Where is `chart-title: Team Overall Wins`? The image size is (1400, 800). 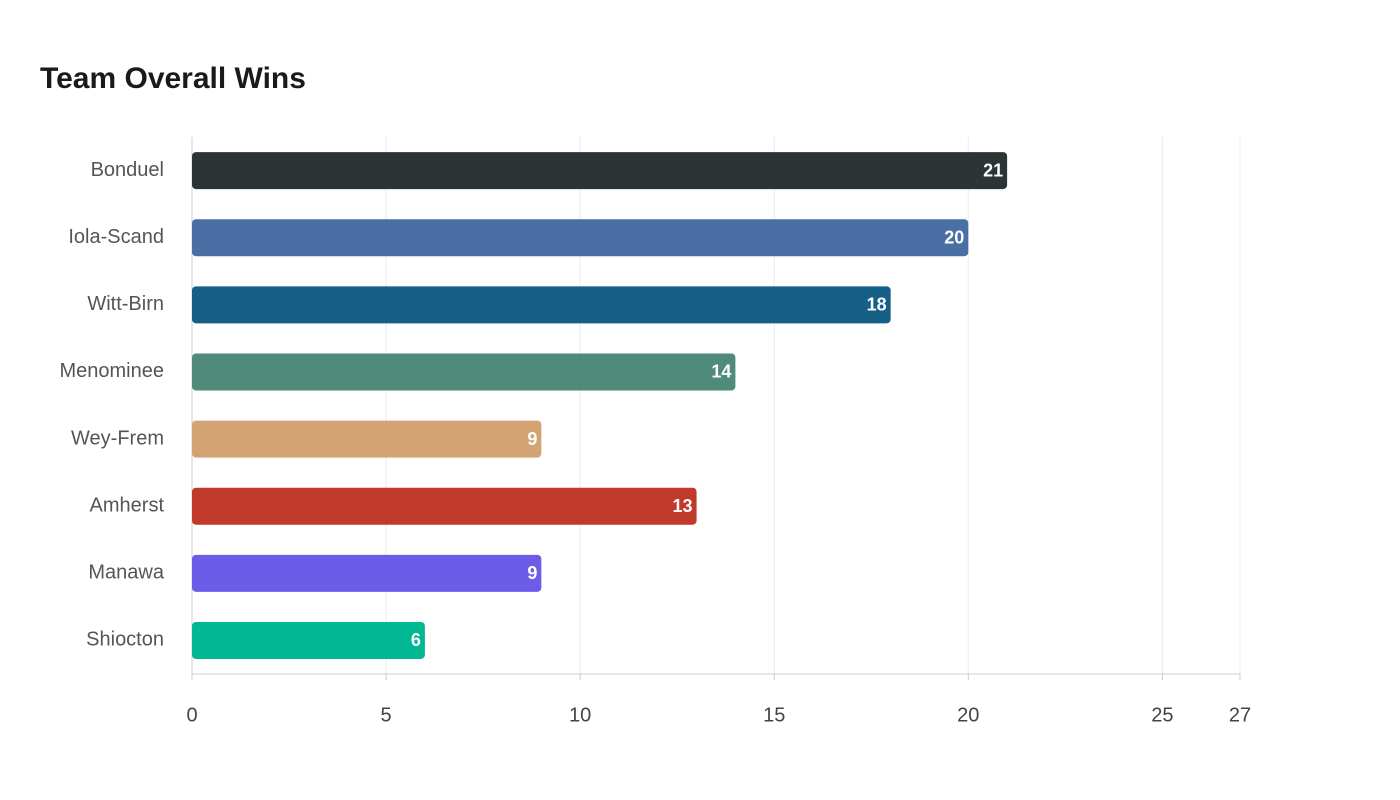 chart-title: Team Overall Wins is located at coordinates (173, 78).